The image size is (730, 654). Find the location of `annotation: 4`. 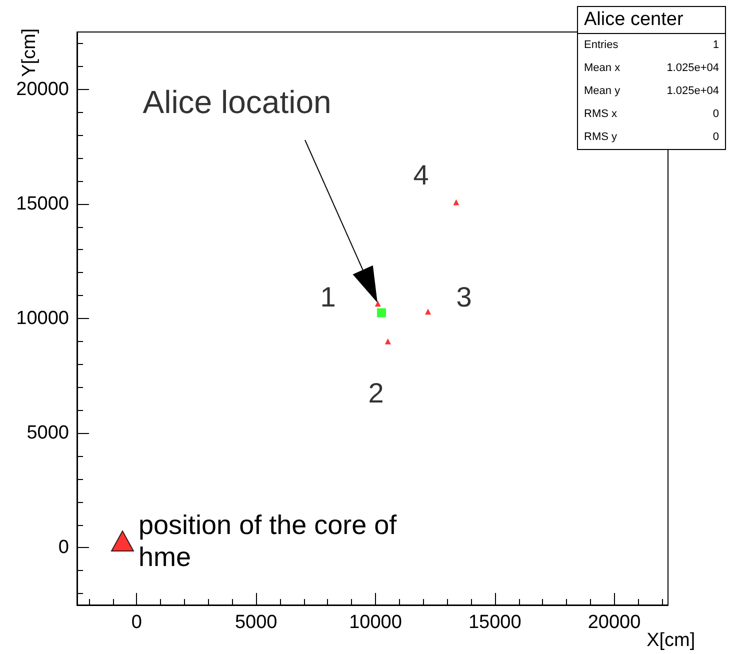

annotation: 4 is located at coordinates (421, 175).